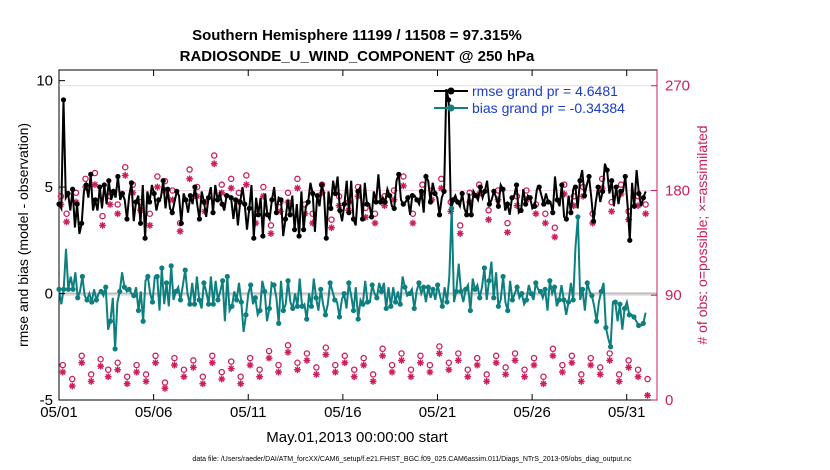  What do you see at coordinates (548, 108) in the screenshot?
I see `legend-bias-label: bias grand pr = -0.34384` at bounding box center [548, 108].